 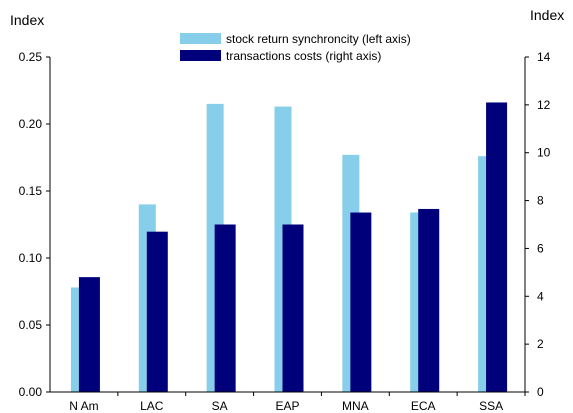 I want to click on right-y-tick-label: 0, so click(x=540, y=392).